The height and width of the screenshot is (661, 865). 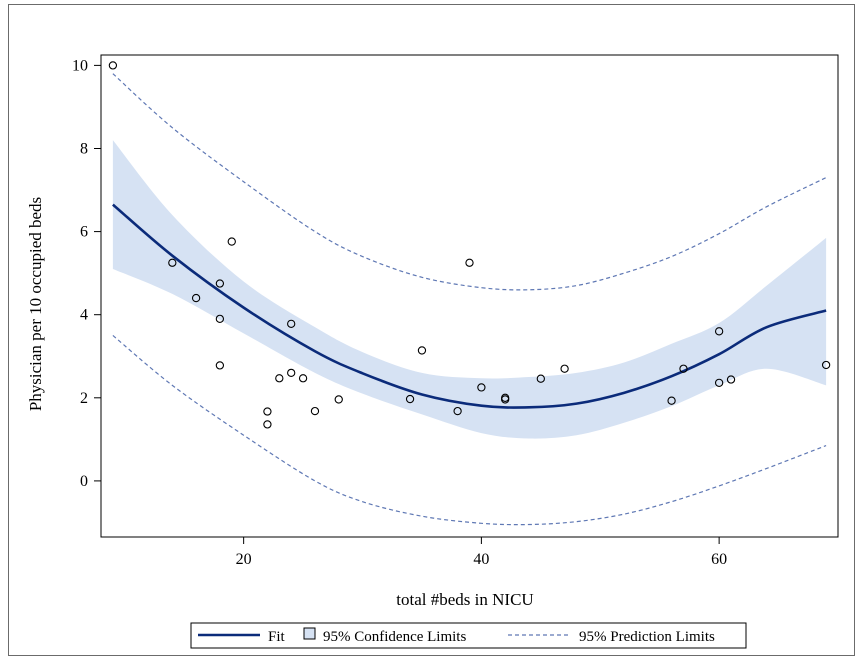 What do you see at coordinates (277, 637) in the screenshot?
I see `legend-fit-label: Fit` at bounding box center [277, 637].